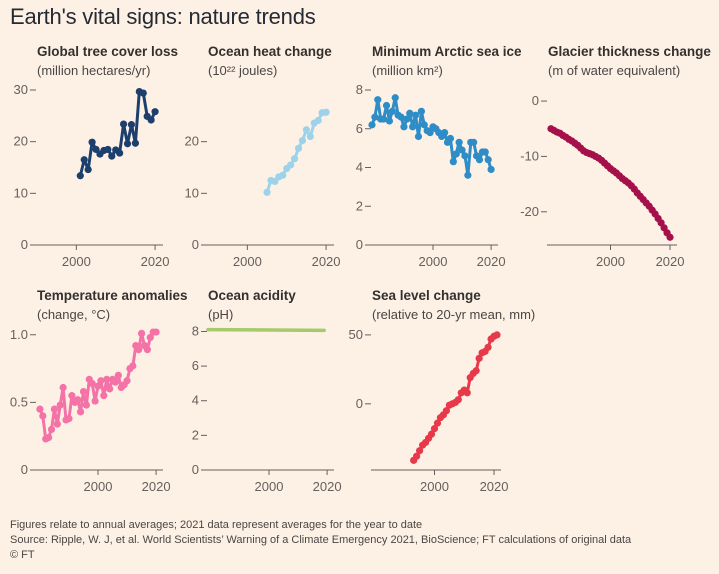  I want to click on chart-svg: 0 10 20 30 2000 2020, so click(92, 175).